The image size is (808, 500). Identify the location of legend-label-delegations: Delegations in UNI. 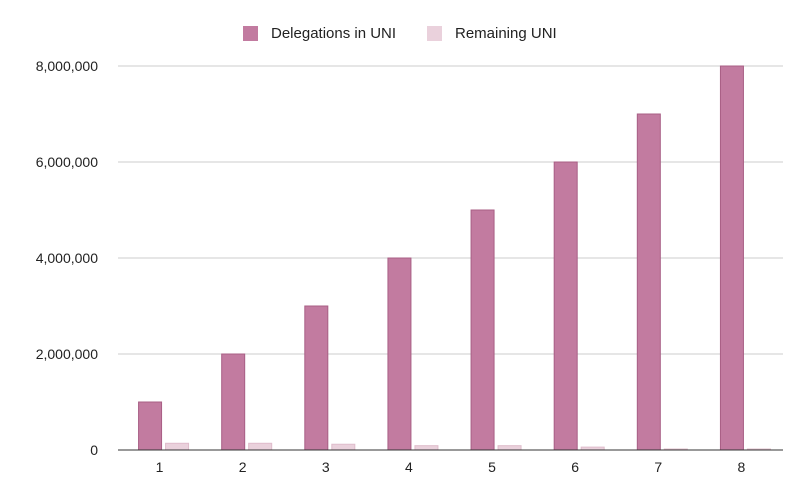
(333, 33).